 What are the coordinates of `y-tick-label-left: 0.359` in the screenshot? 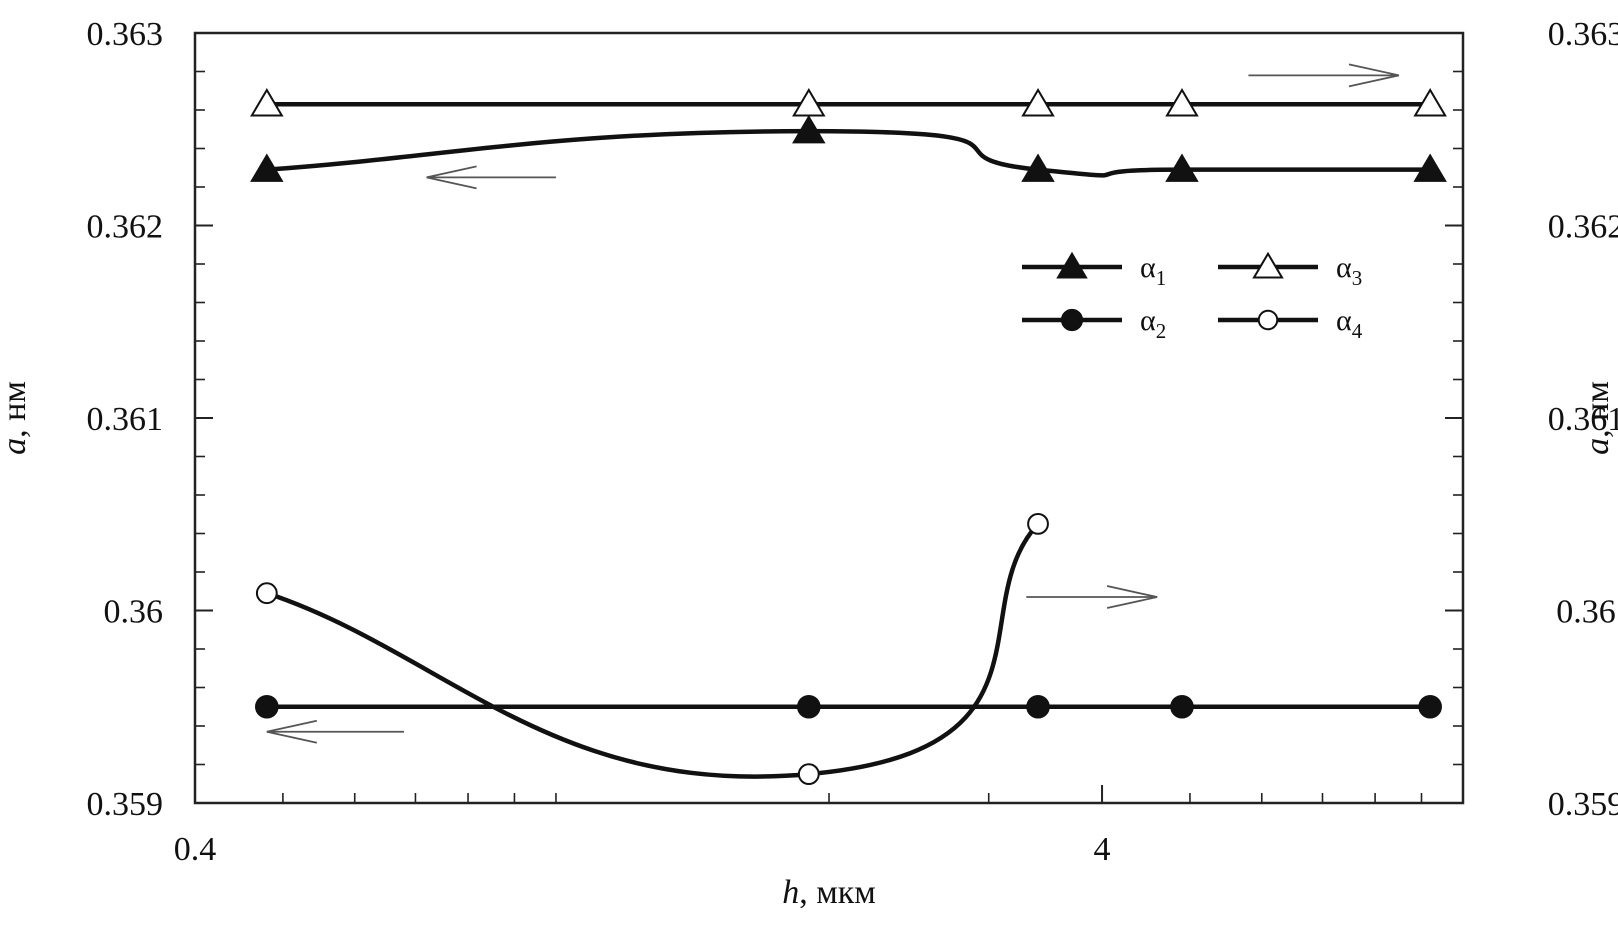 It's located at (125, 804).